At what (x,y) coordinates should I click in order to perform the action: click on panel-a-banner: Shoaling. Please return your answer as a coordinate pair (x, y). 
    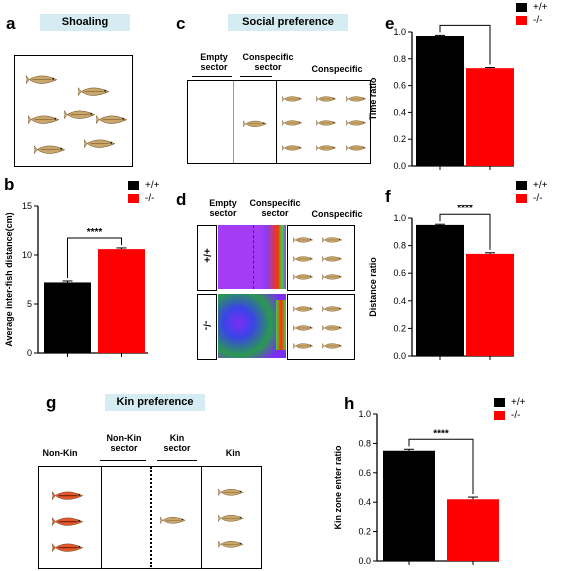
    Looking at the image, I should click on (85, 22).